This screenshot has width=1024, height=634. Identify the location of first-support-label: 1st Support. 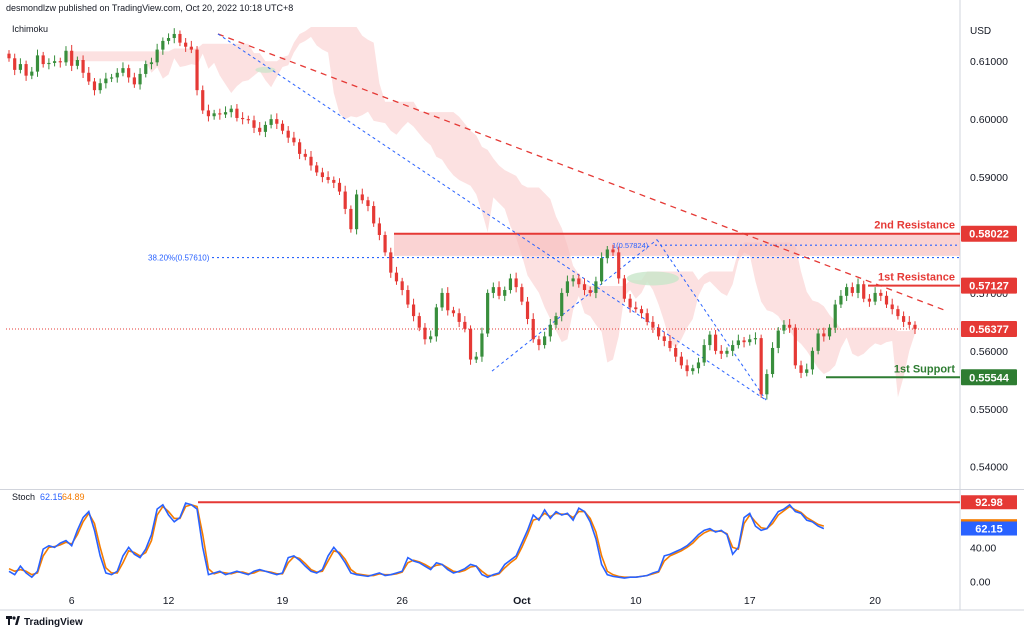
(924, 369).